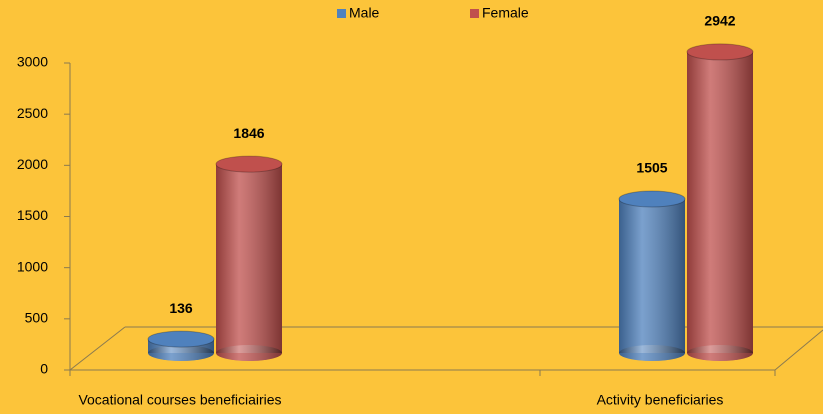  Describe the element at coordinates (651, 168) in the screenshot. I see `value-label: 1505` at that location.